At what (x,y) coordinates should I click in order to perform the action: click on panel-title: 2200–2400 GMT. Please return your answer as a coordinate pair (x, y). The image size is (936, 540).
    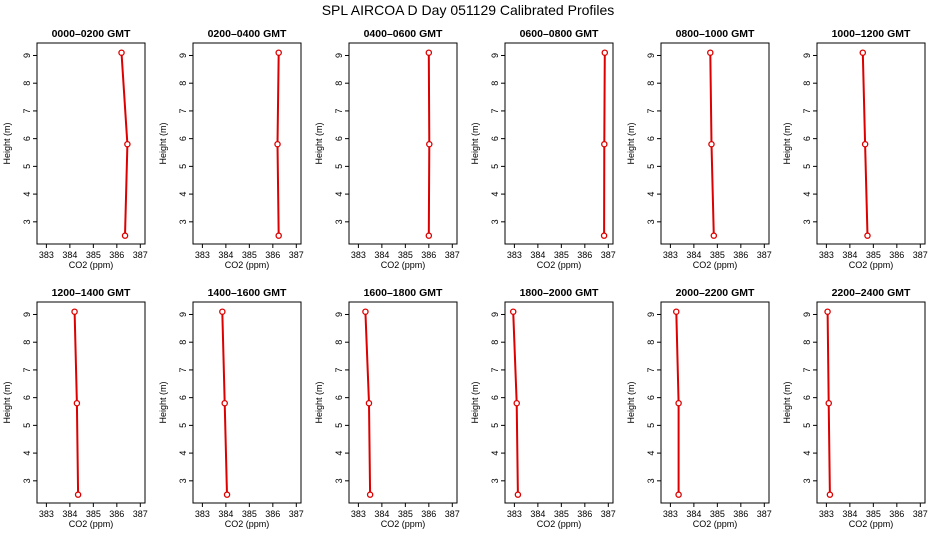
    Looking at the image, I should click on (871, 293).